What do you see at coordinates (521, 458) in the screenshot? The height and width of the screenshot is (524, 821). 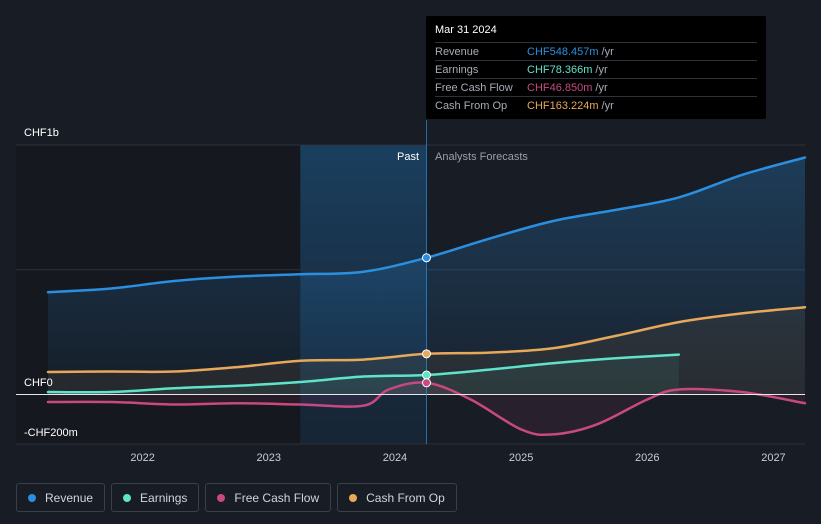 I see `x-tick-label: 2025` at bounding box center [521, 458].